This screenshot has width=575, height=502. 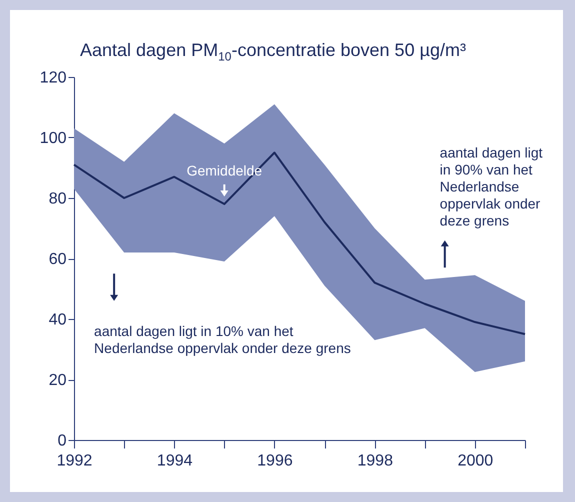 I want to click on annotation: aantal dagen ligt in 90% van het Nederlandse oppervlak onder deze grens, so click(x=491, y=186).